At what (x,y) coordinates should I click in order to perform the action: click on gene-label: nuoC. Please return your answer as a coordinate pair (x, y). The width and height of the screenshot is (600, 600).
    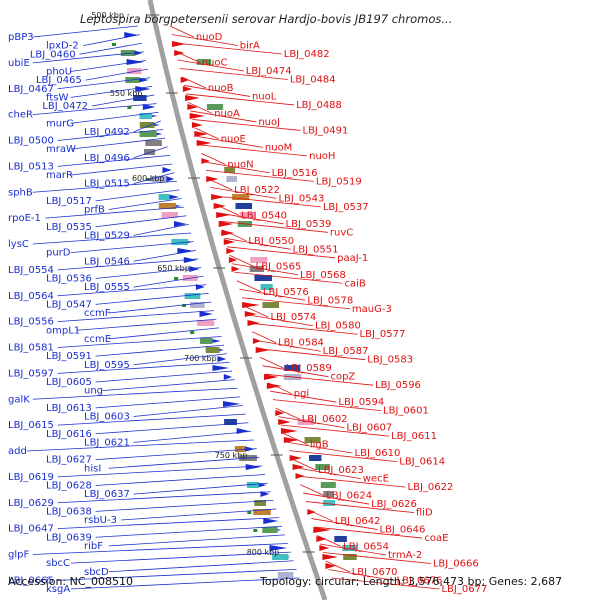
    Looking at the image, I should click on (215, 62).